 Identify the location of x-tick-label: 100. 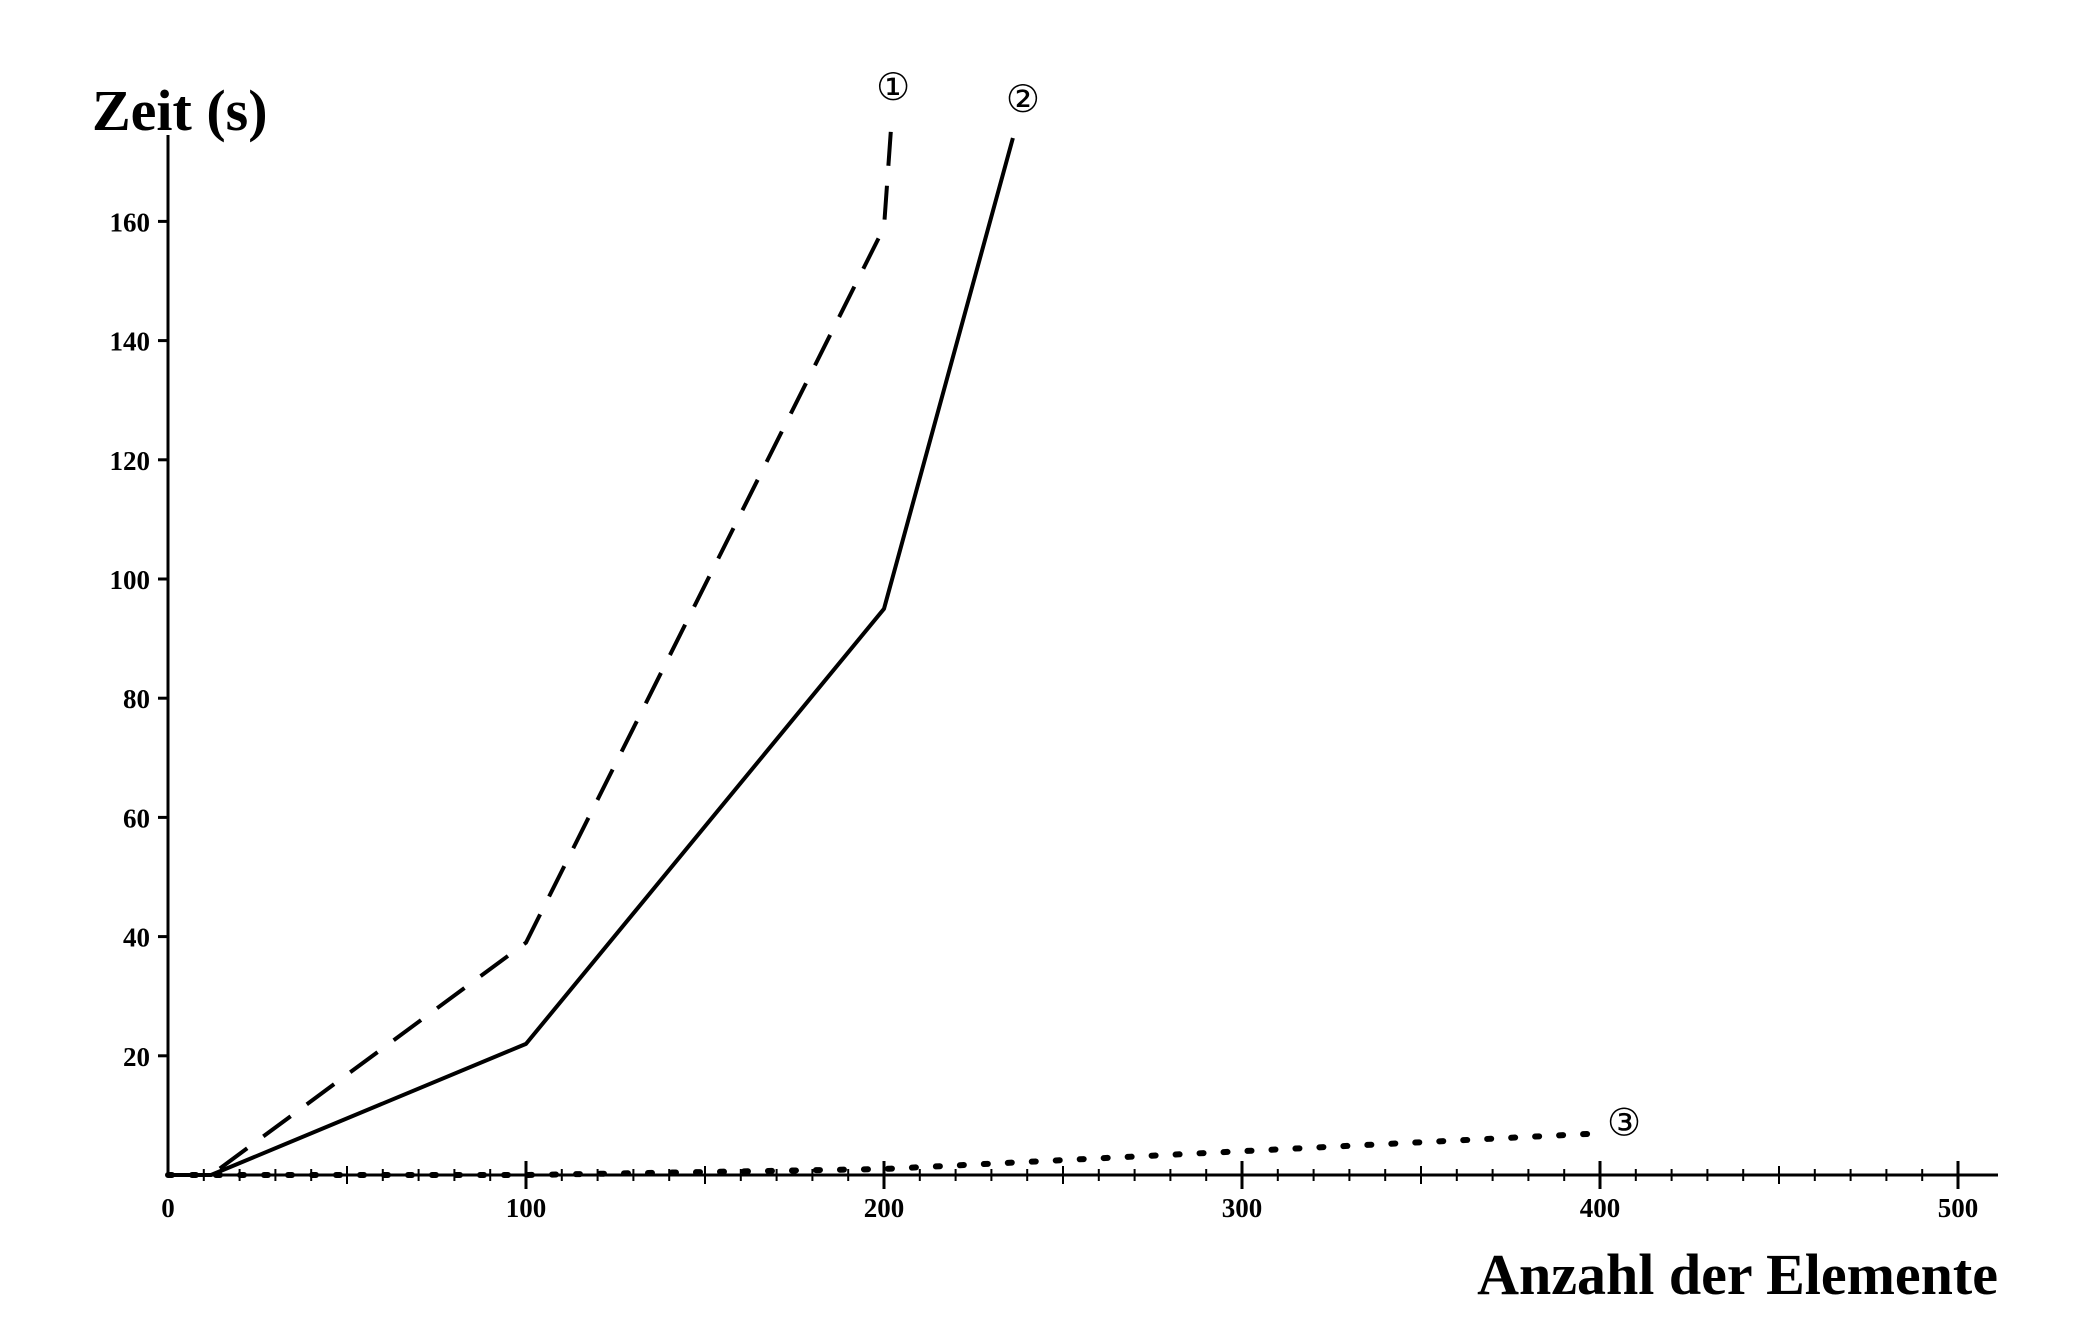
(526, 1208).